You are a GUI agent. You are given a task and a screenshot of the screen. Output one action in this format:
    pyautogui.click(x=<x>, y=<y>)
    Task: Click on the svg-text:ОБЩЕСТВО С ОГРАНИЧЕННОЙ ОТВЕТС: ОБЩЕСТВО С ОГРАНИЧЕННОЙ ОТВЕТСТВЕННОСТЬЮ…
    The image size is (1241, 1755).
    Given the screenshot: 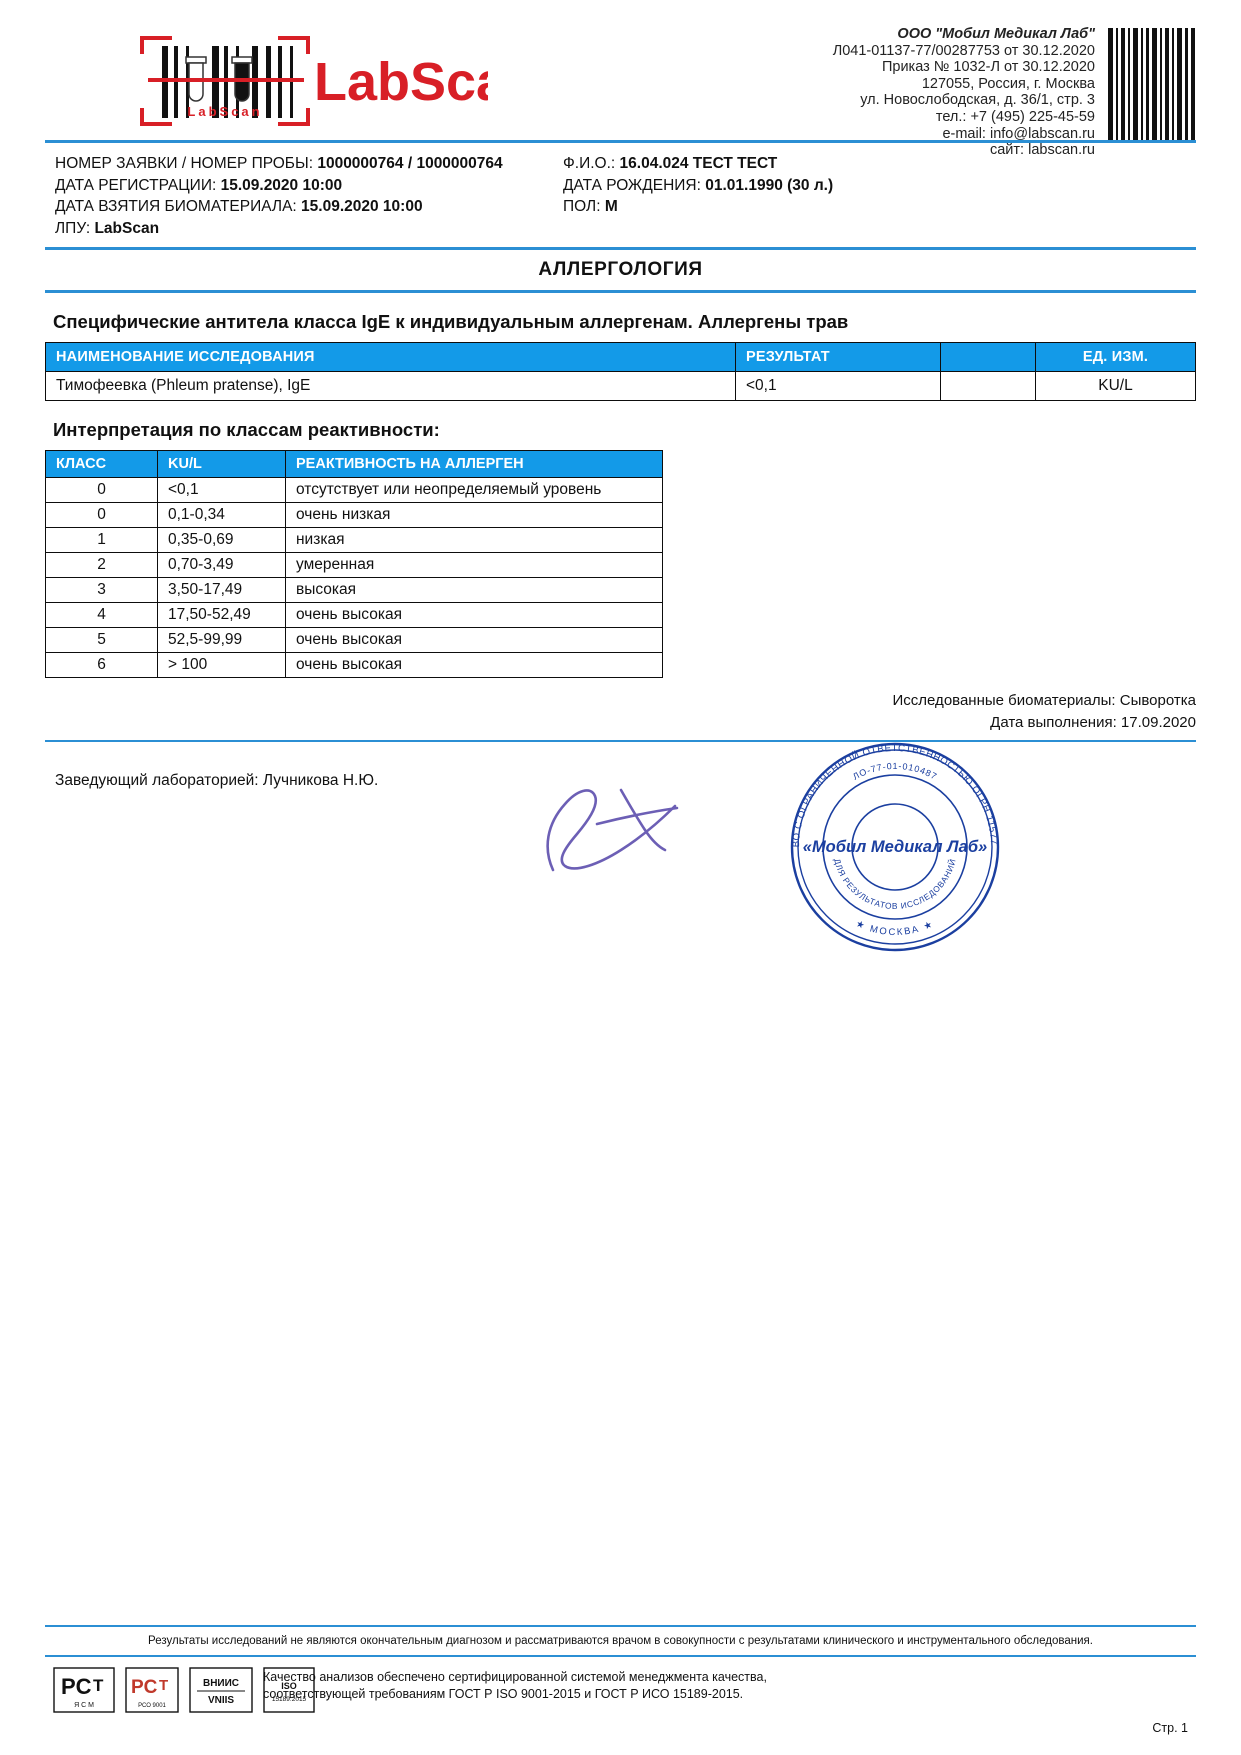 What is the action you would take?
    pyautogui.click(x=889, y=790)
    